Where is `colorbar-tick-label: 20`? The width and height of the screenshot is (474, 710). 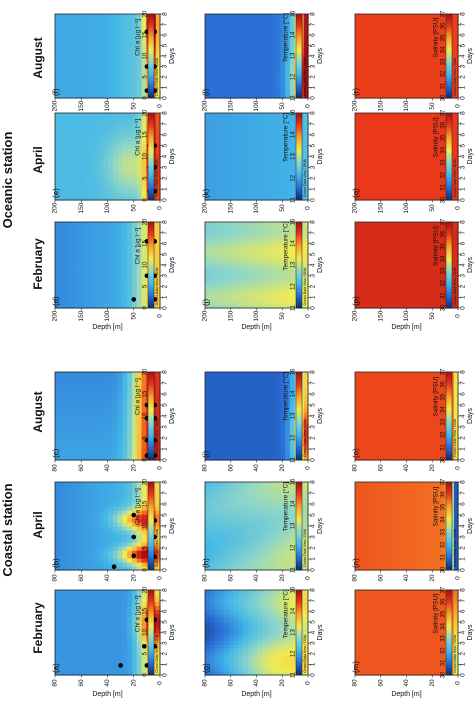
colorbar-tick-label: 20 is located at coordinates (146, 481).